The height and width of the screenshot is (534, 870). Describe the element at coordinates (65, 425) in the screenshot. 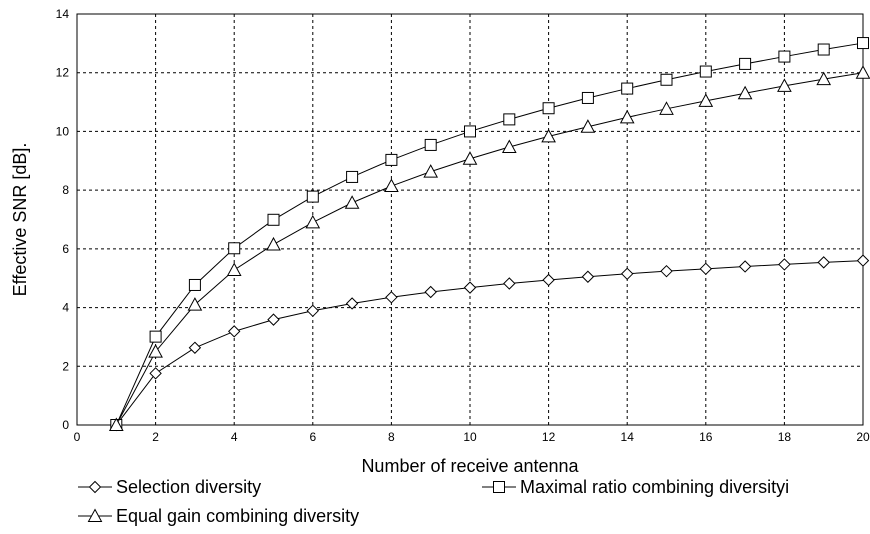

I see `y-tick-label: 0` at that location.